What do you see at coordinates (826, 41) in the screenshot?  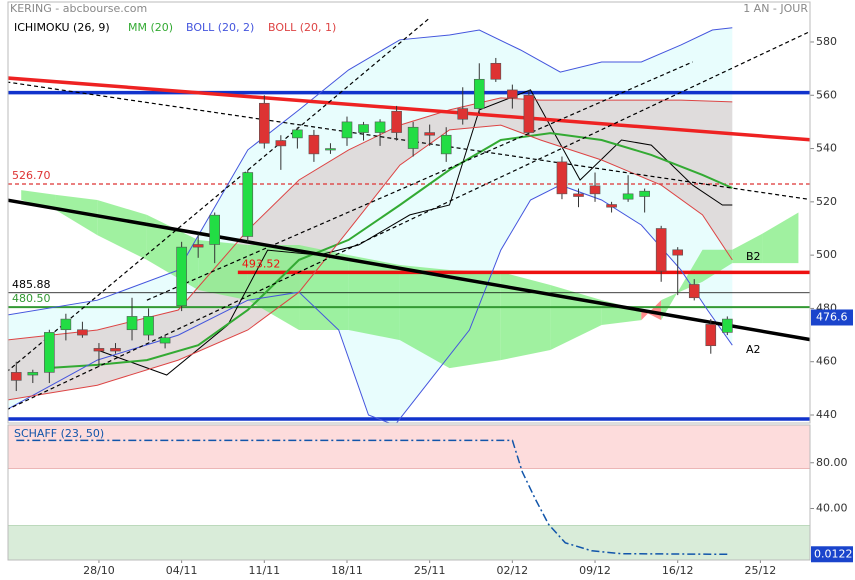 I see `y-tick-label: 580` at bounding box center [826, 41].